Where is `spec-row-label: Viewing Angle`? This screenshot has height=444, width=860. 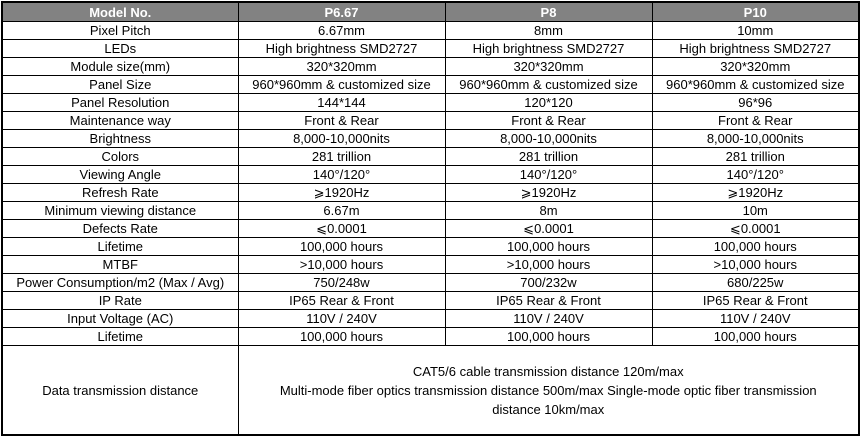 spec-row-label: Viewing Angle is located at coordinates (120, 174).